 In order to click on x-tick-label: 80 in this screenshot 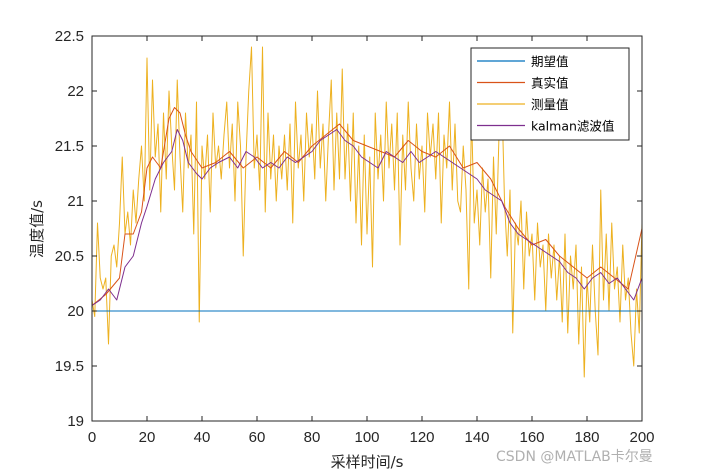, I will do `click(312, 437)`.